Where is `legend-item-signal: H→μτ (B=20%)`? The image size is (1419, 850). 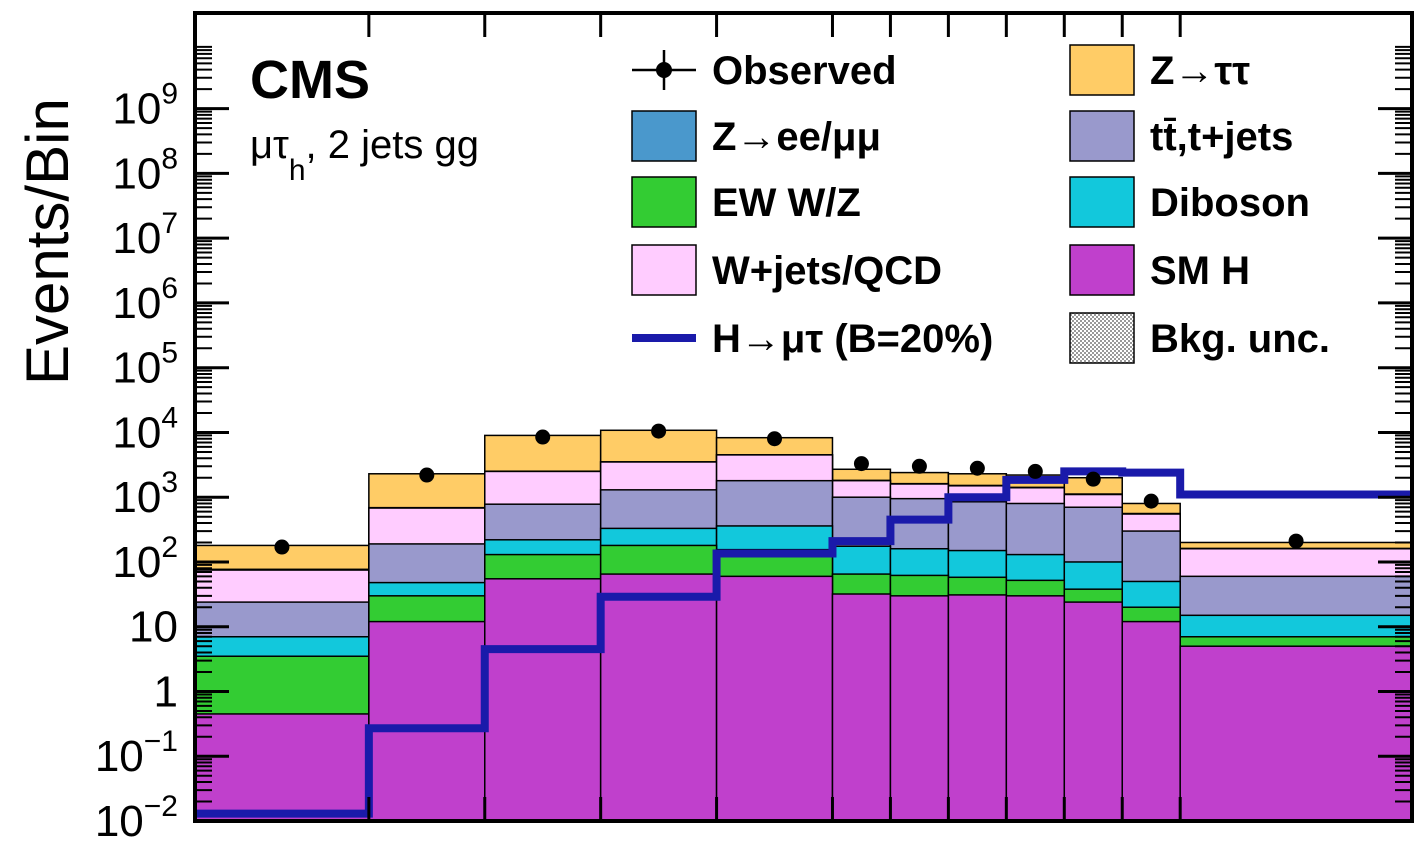 legend-item-signal: H→μτ (B=20%) is located at coordinates (812, 339).